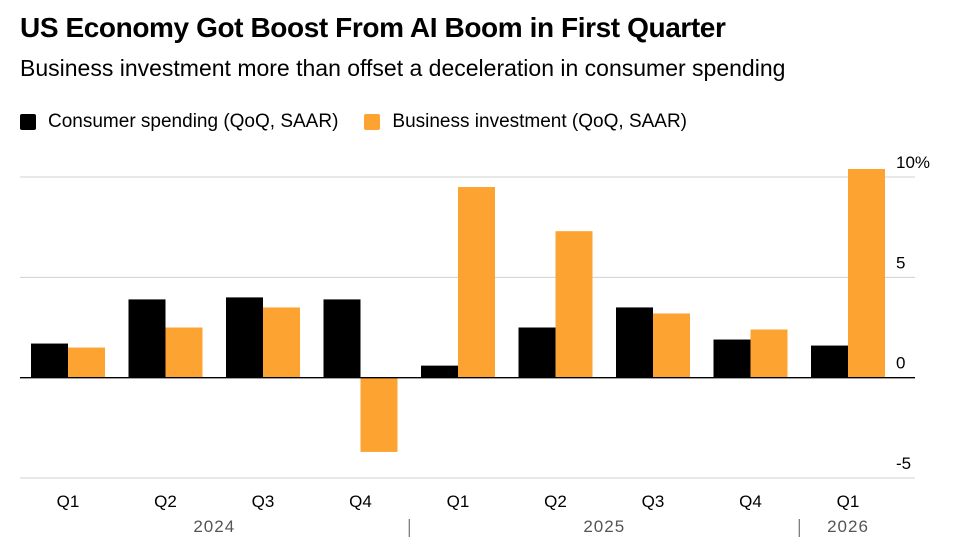  I want to click on y-tick-label: -5, so click(903, 463).